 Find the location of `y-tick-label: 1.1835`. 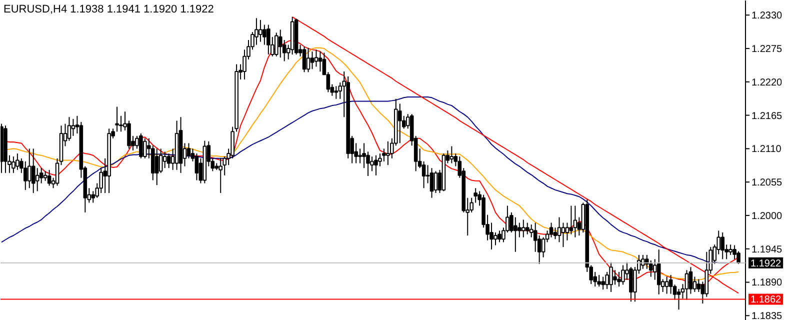

y-tick-label: 1.1835 is located at coordinates (767, 315).